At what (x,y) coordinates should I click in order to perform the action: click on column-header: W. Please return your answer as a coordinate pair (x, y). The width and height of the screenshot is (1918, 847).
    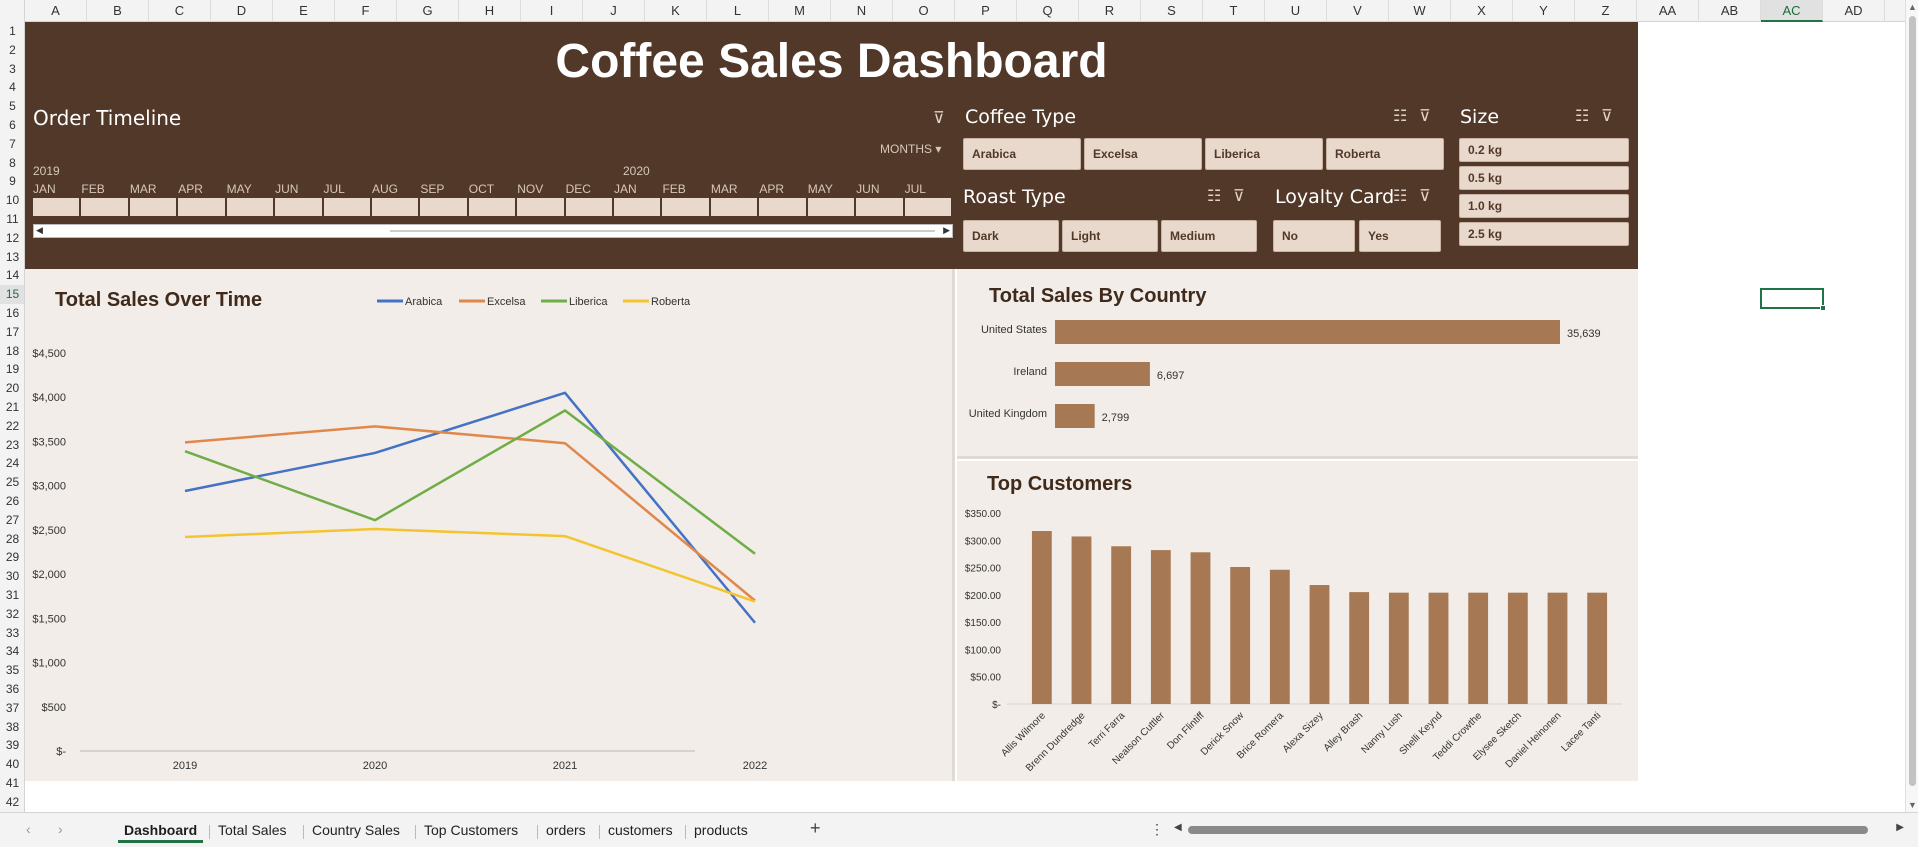
    Looking at the image, I should click on (1420, 11).